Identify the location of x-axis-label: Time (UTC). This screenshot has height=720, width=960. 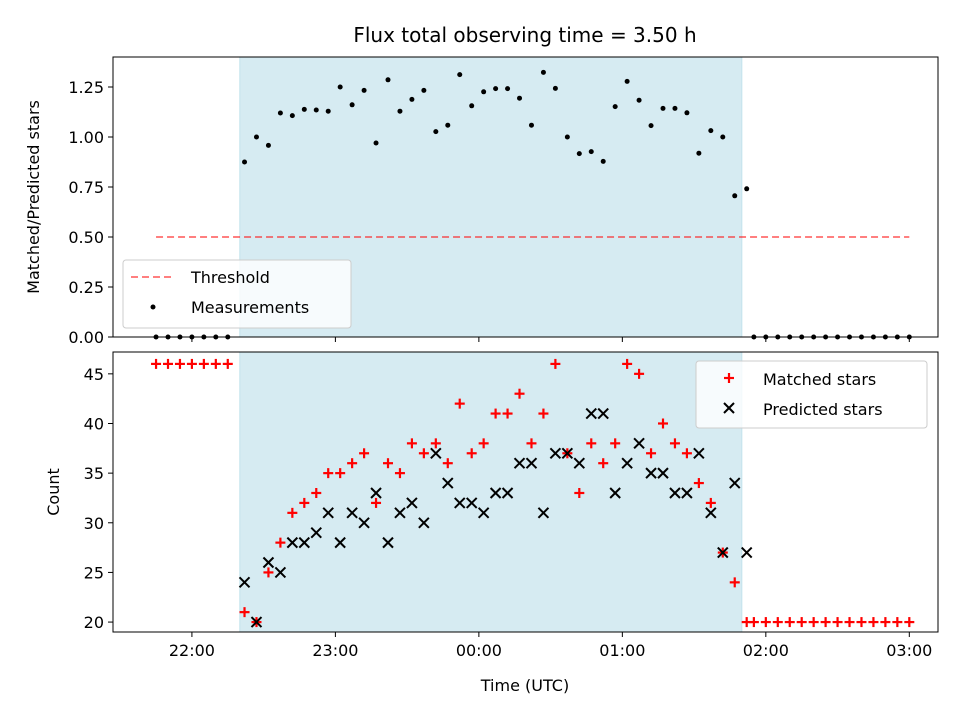
(524, 685).